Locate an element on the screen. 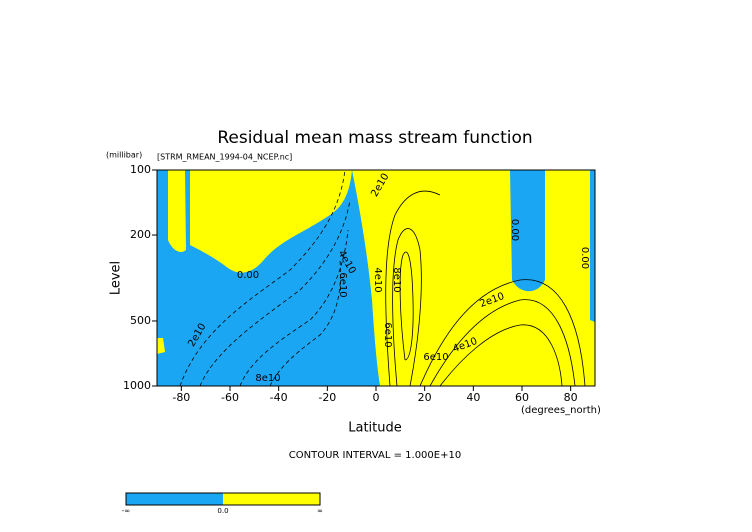 Image resolution: width=752 pixels, height=532 pixels. y-unit: (millibar) is located at coordinates (124, 155).